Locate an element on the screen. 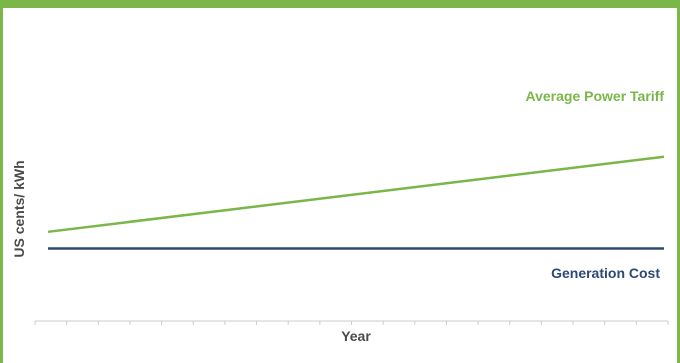 The width and height of the screenshot is (680, 363). top-accent-band is located at coordinates (340, 4).